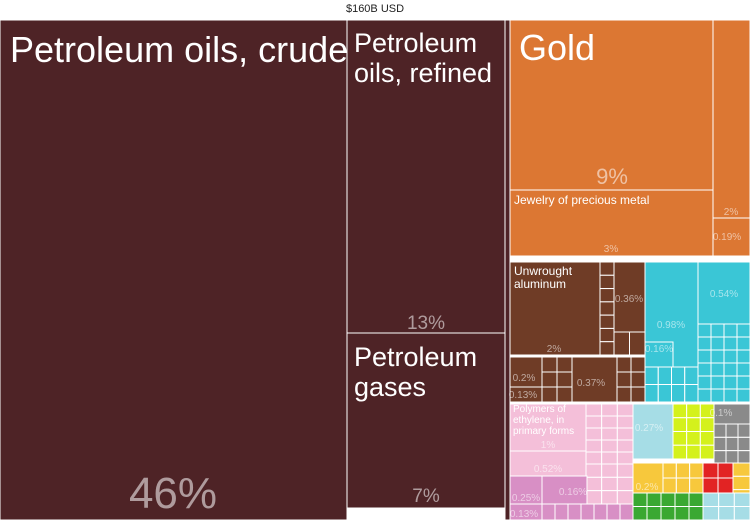 This screenshot has height=520, width=750. Describe the element at coordinates (629, 299) in the screenshot. I see `treemap-cell-share: 0.36%` at that location.